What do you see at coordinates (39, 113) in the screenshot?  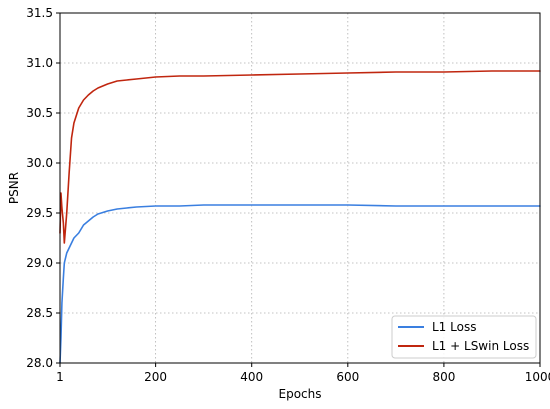 I see `y-tick-label: 30.5` at bounding box center [39, 113].